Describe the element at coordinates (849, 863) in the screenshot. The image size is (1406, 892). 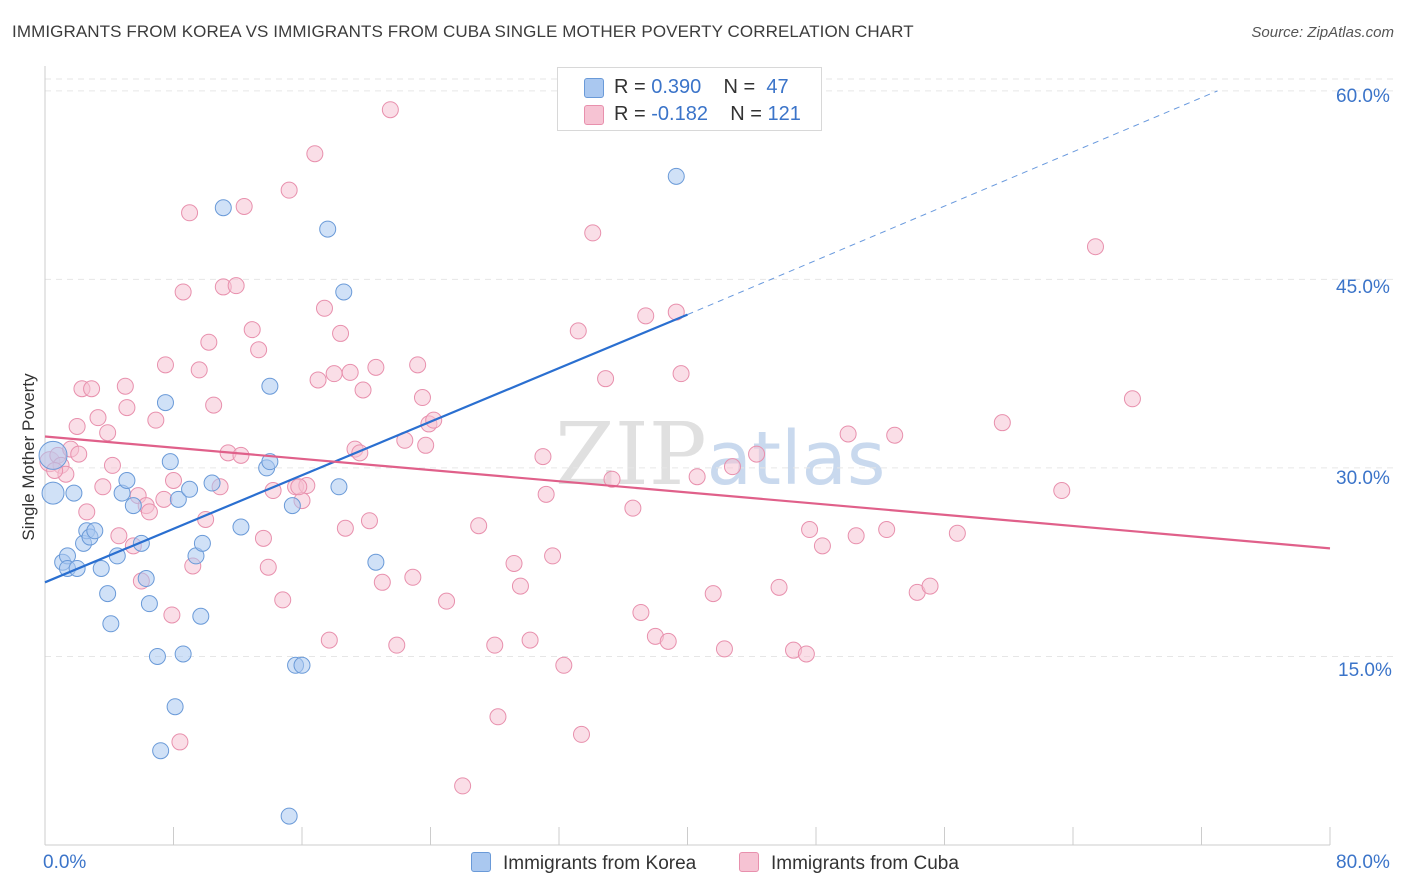
I see `legend-item-cuba: Immigrants from Cuba` at that location.